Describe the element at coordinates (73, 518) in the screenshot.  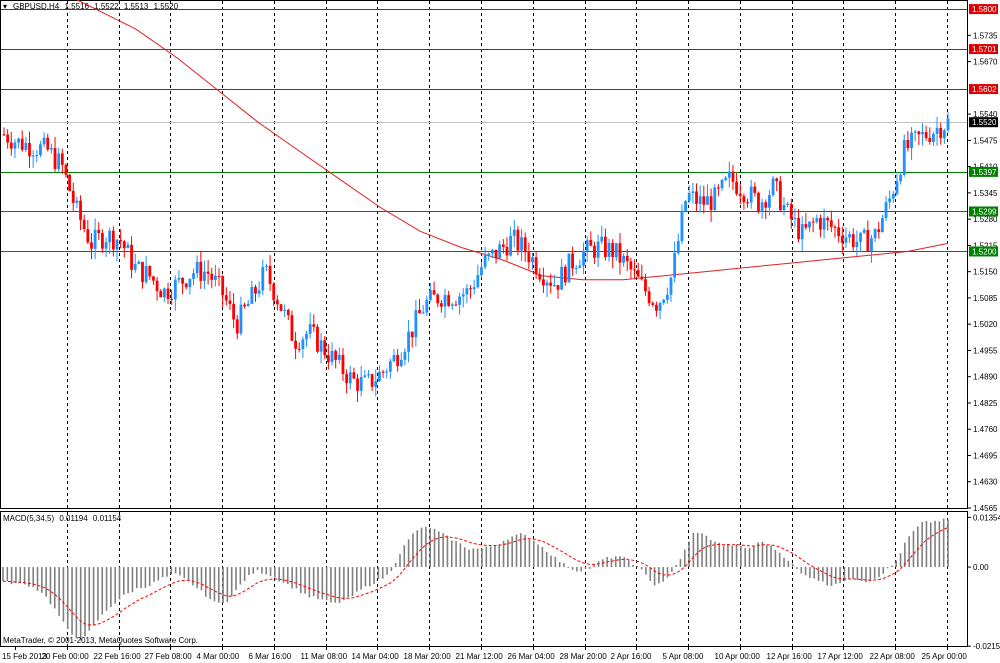
I see `macd-main-value: 0.01194` at that location.